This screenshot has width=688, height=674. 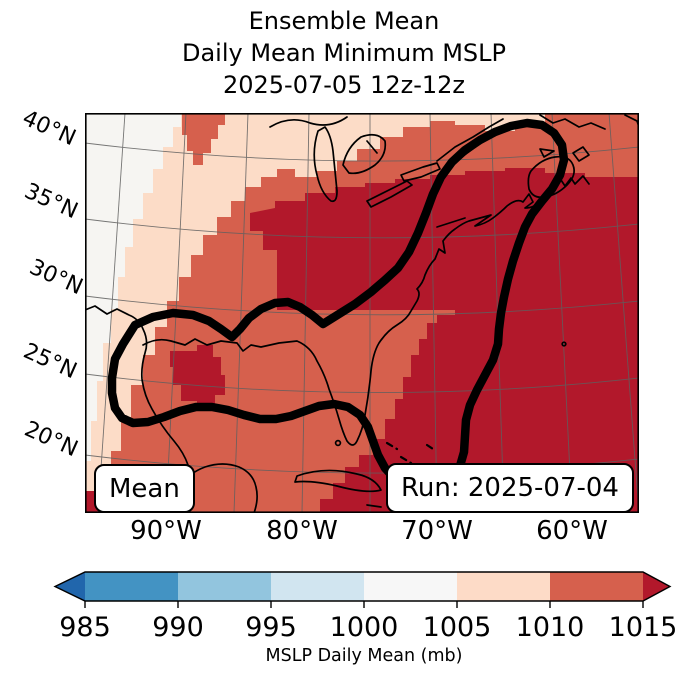 What do you see at coordinates (547, 153) in the screenshot?
I see `coastline-prince-edward-island` at bounding box center [547, 153].